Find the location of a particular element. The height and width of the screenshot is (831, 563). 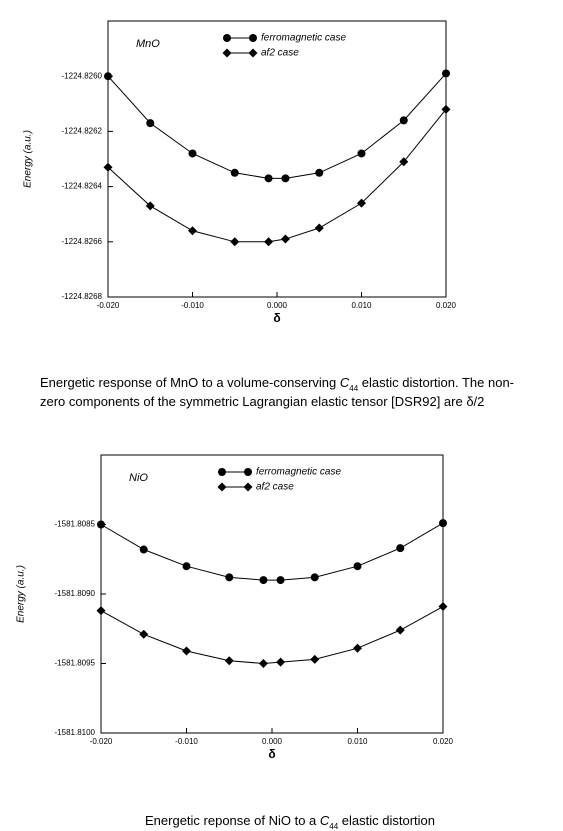

chart-title: MnO is located at coordinates (148, 44).